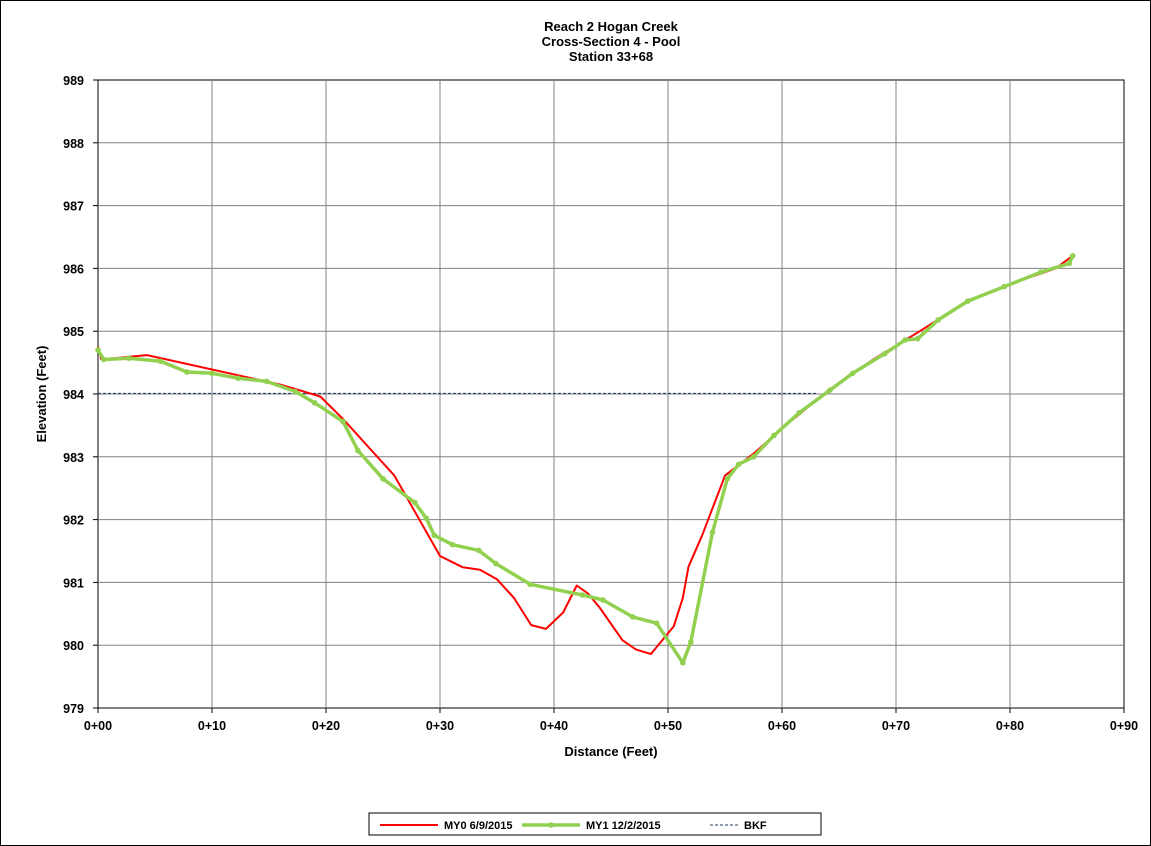  What do you see at coordinates (73, 269) in the screenshot?
I see `y-tick-label: 986` at bounding box center [73, 269].